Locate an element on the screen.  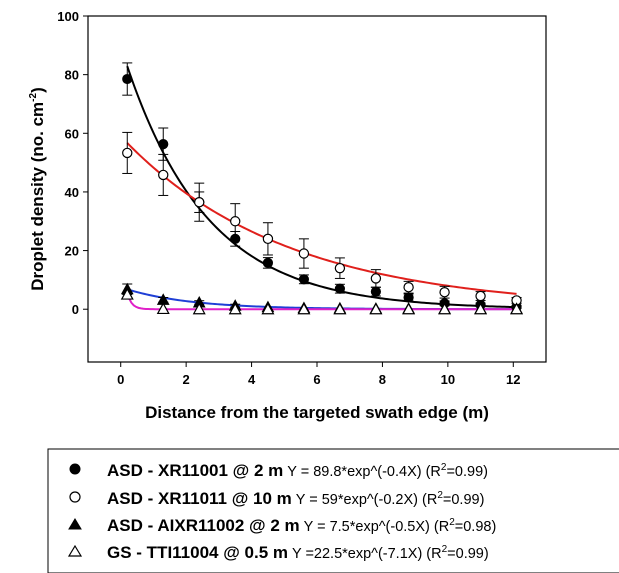
y-axis-title-exponent: -2 is located at coordinates (33, 96).